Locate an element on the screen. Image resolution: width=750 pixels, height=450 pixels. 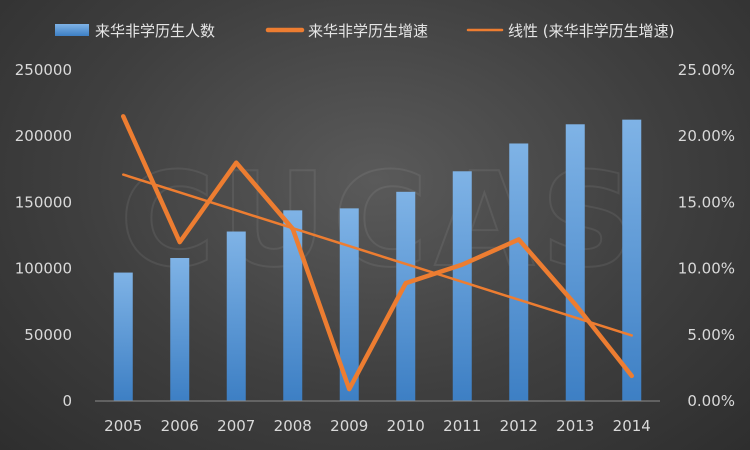
legend: 来华非学历生人数 来华非学历生增速 线性 (来华非学历生增速) is located at coordinates (364, 31).